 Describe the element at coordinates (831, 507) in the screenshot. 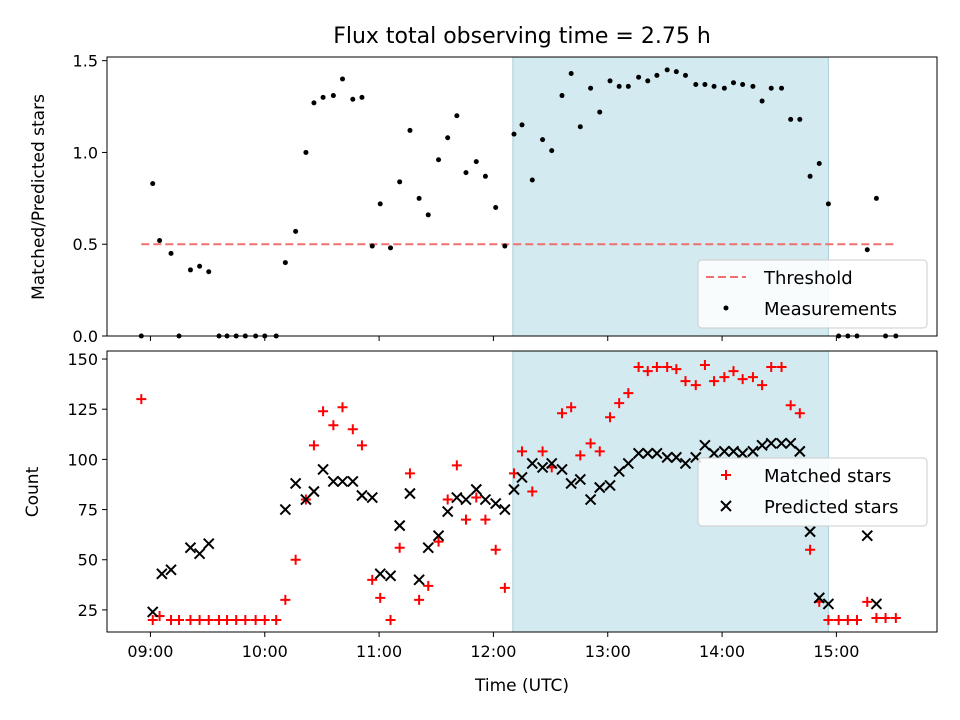

I see `legend-label: Predicted stars` at that location.